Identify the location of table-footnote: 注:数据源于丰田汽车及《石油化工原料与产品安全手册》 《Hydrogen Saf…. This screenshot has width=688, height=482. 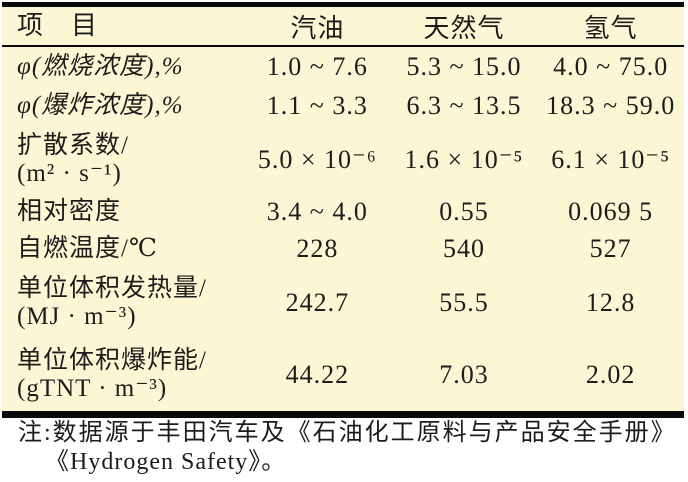
(344, 448).